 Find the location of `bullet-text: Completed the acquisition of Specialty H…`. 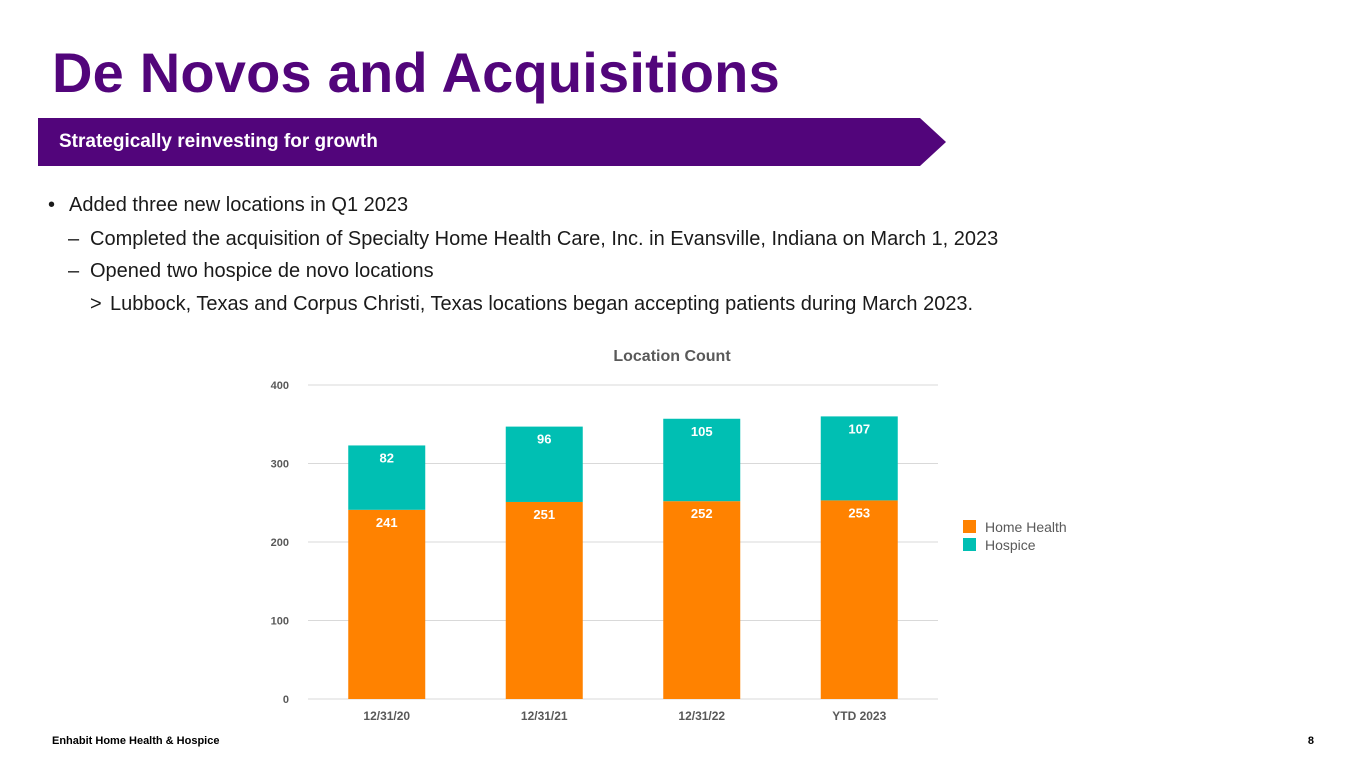

bullet-text: Completed the acquisition of Specialty H… is located at coordinates (544, 239).